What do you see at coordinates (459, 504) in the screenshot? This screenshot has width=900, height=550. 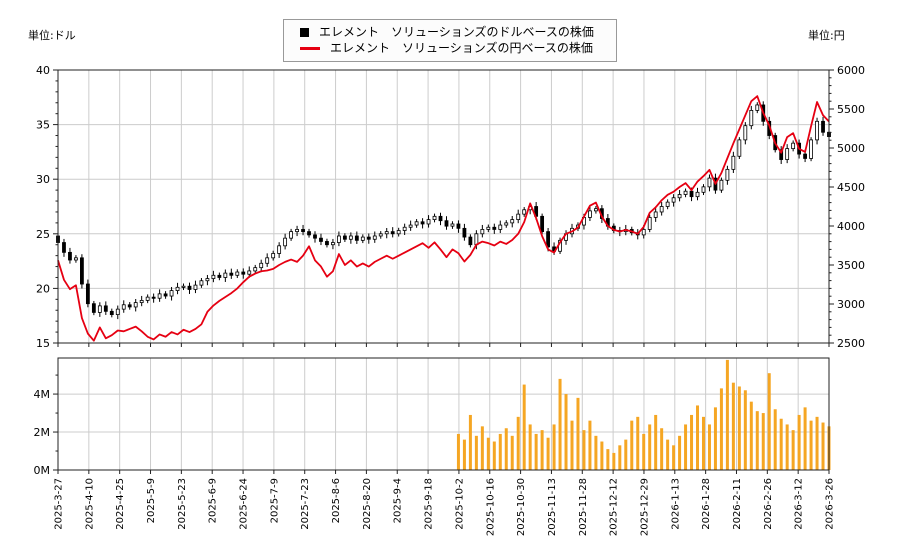 I see `svg-text: 2025-10-2` at bounding box center [459, 504].